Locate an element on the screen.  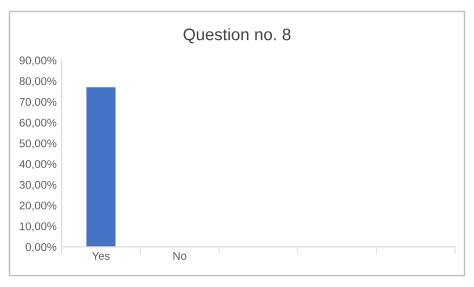
y-tick-label: 80,00% is located at coordinates (38, 81).